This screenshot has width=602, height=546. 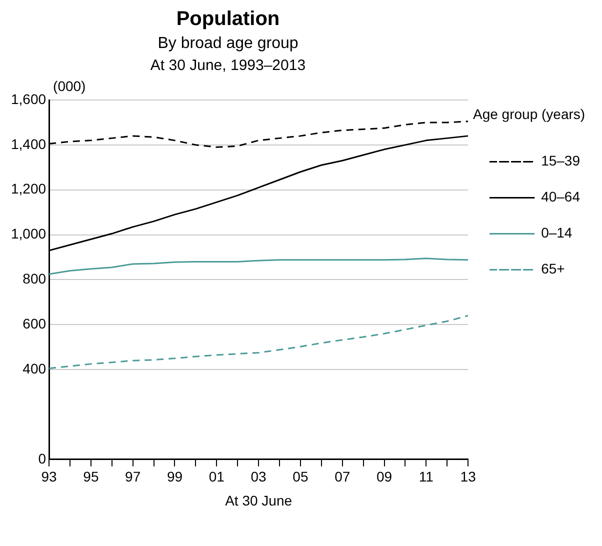 I want to click on y-tick-label: 600, so click(x=34, y=323).